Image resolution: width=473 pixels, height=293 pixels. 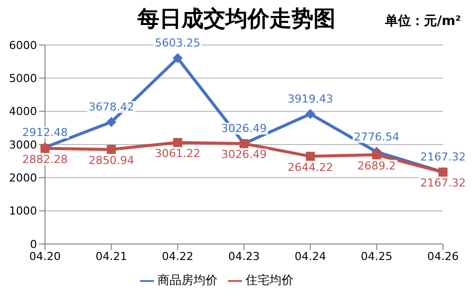 What do you see at coordinates (237, 19) in the screenshot?
I see `chart-title: 每日成交均价走势图` at bounding box center [237, 19].